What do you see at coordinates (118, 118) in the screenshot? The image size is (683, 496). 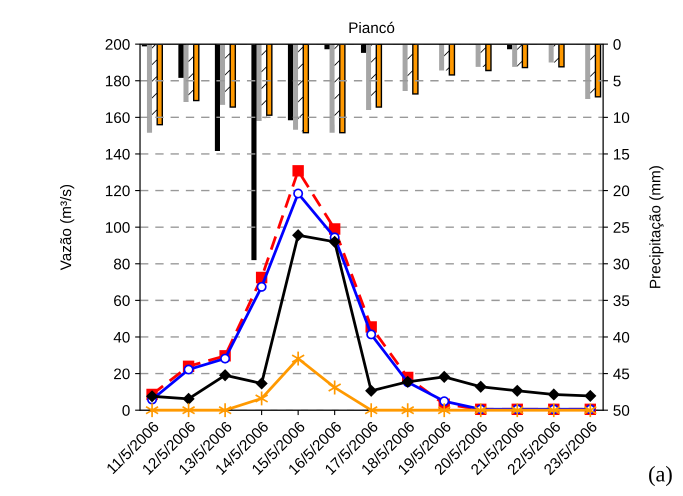 I see `y-tick-label: 160` at bounding box center [118, 118].